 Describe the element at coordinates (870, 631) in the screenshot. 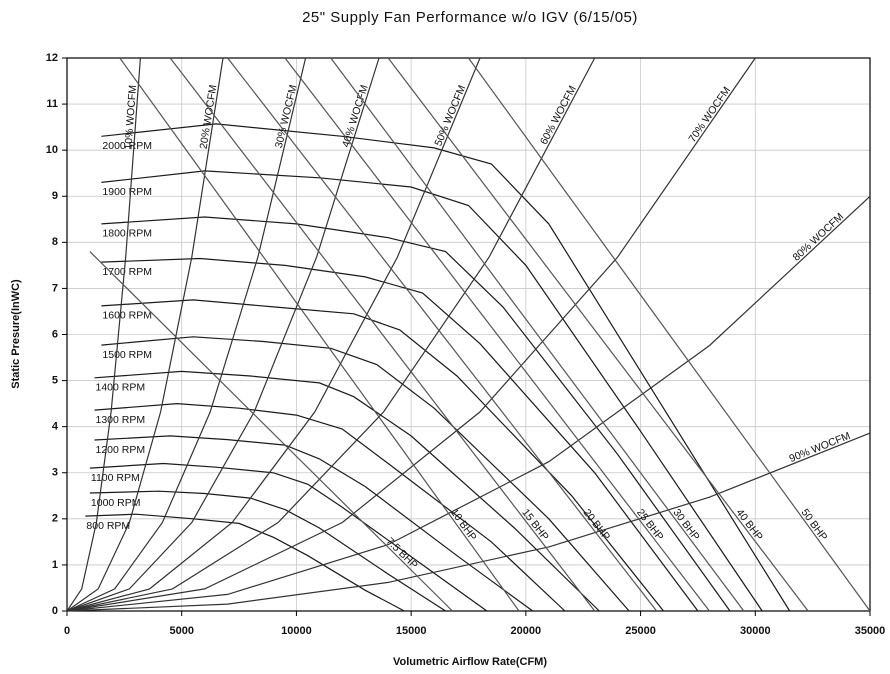

I see `x-tick-label: 35000` at that location.